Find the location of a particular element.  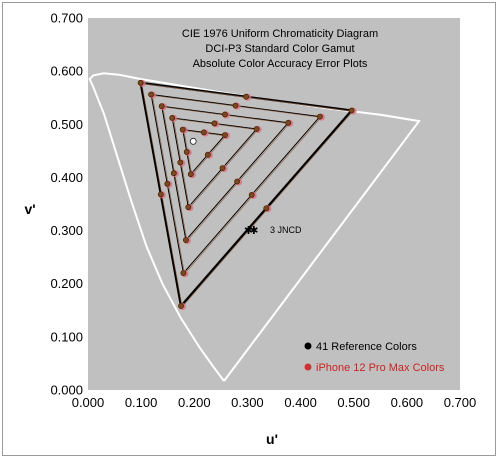

y-tick-label: 0.400 is located at coordinates (66, 177).